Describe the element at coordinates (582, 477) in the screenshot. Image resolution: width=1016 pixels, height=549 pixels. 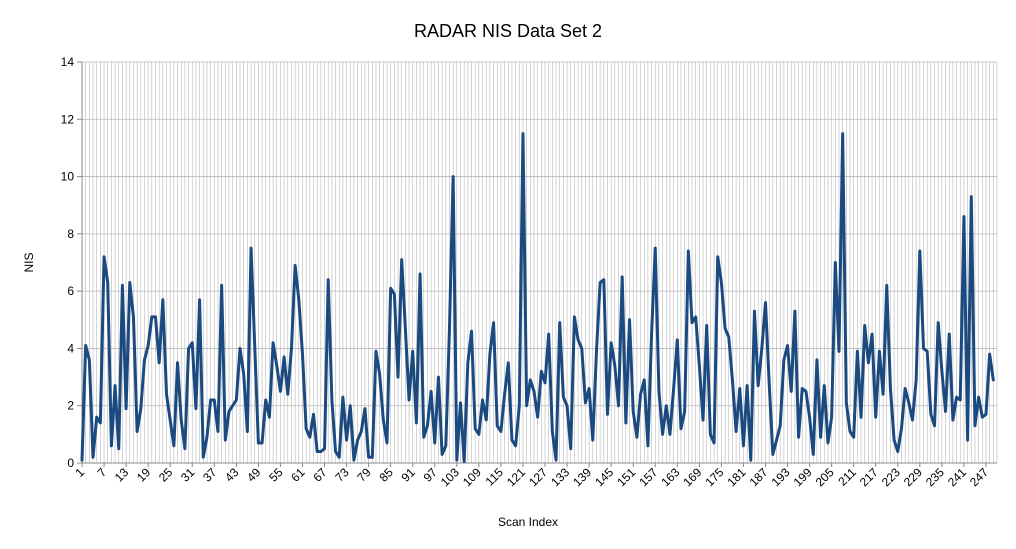
I see `x-tick-label: 139` at that location.